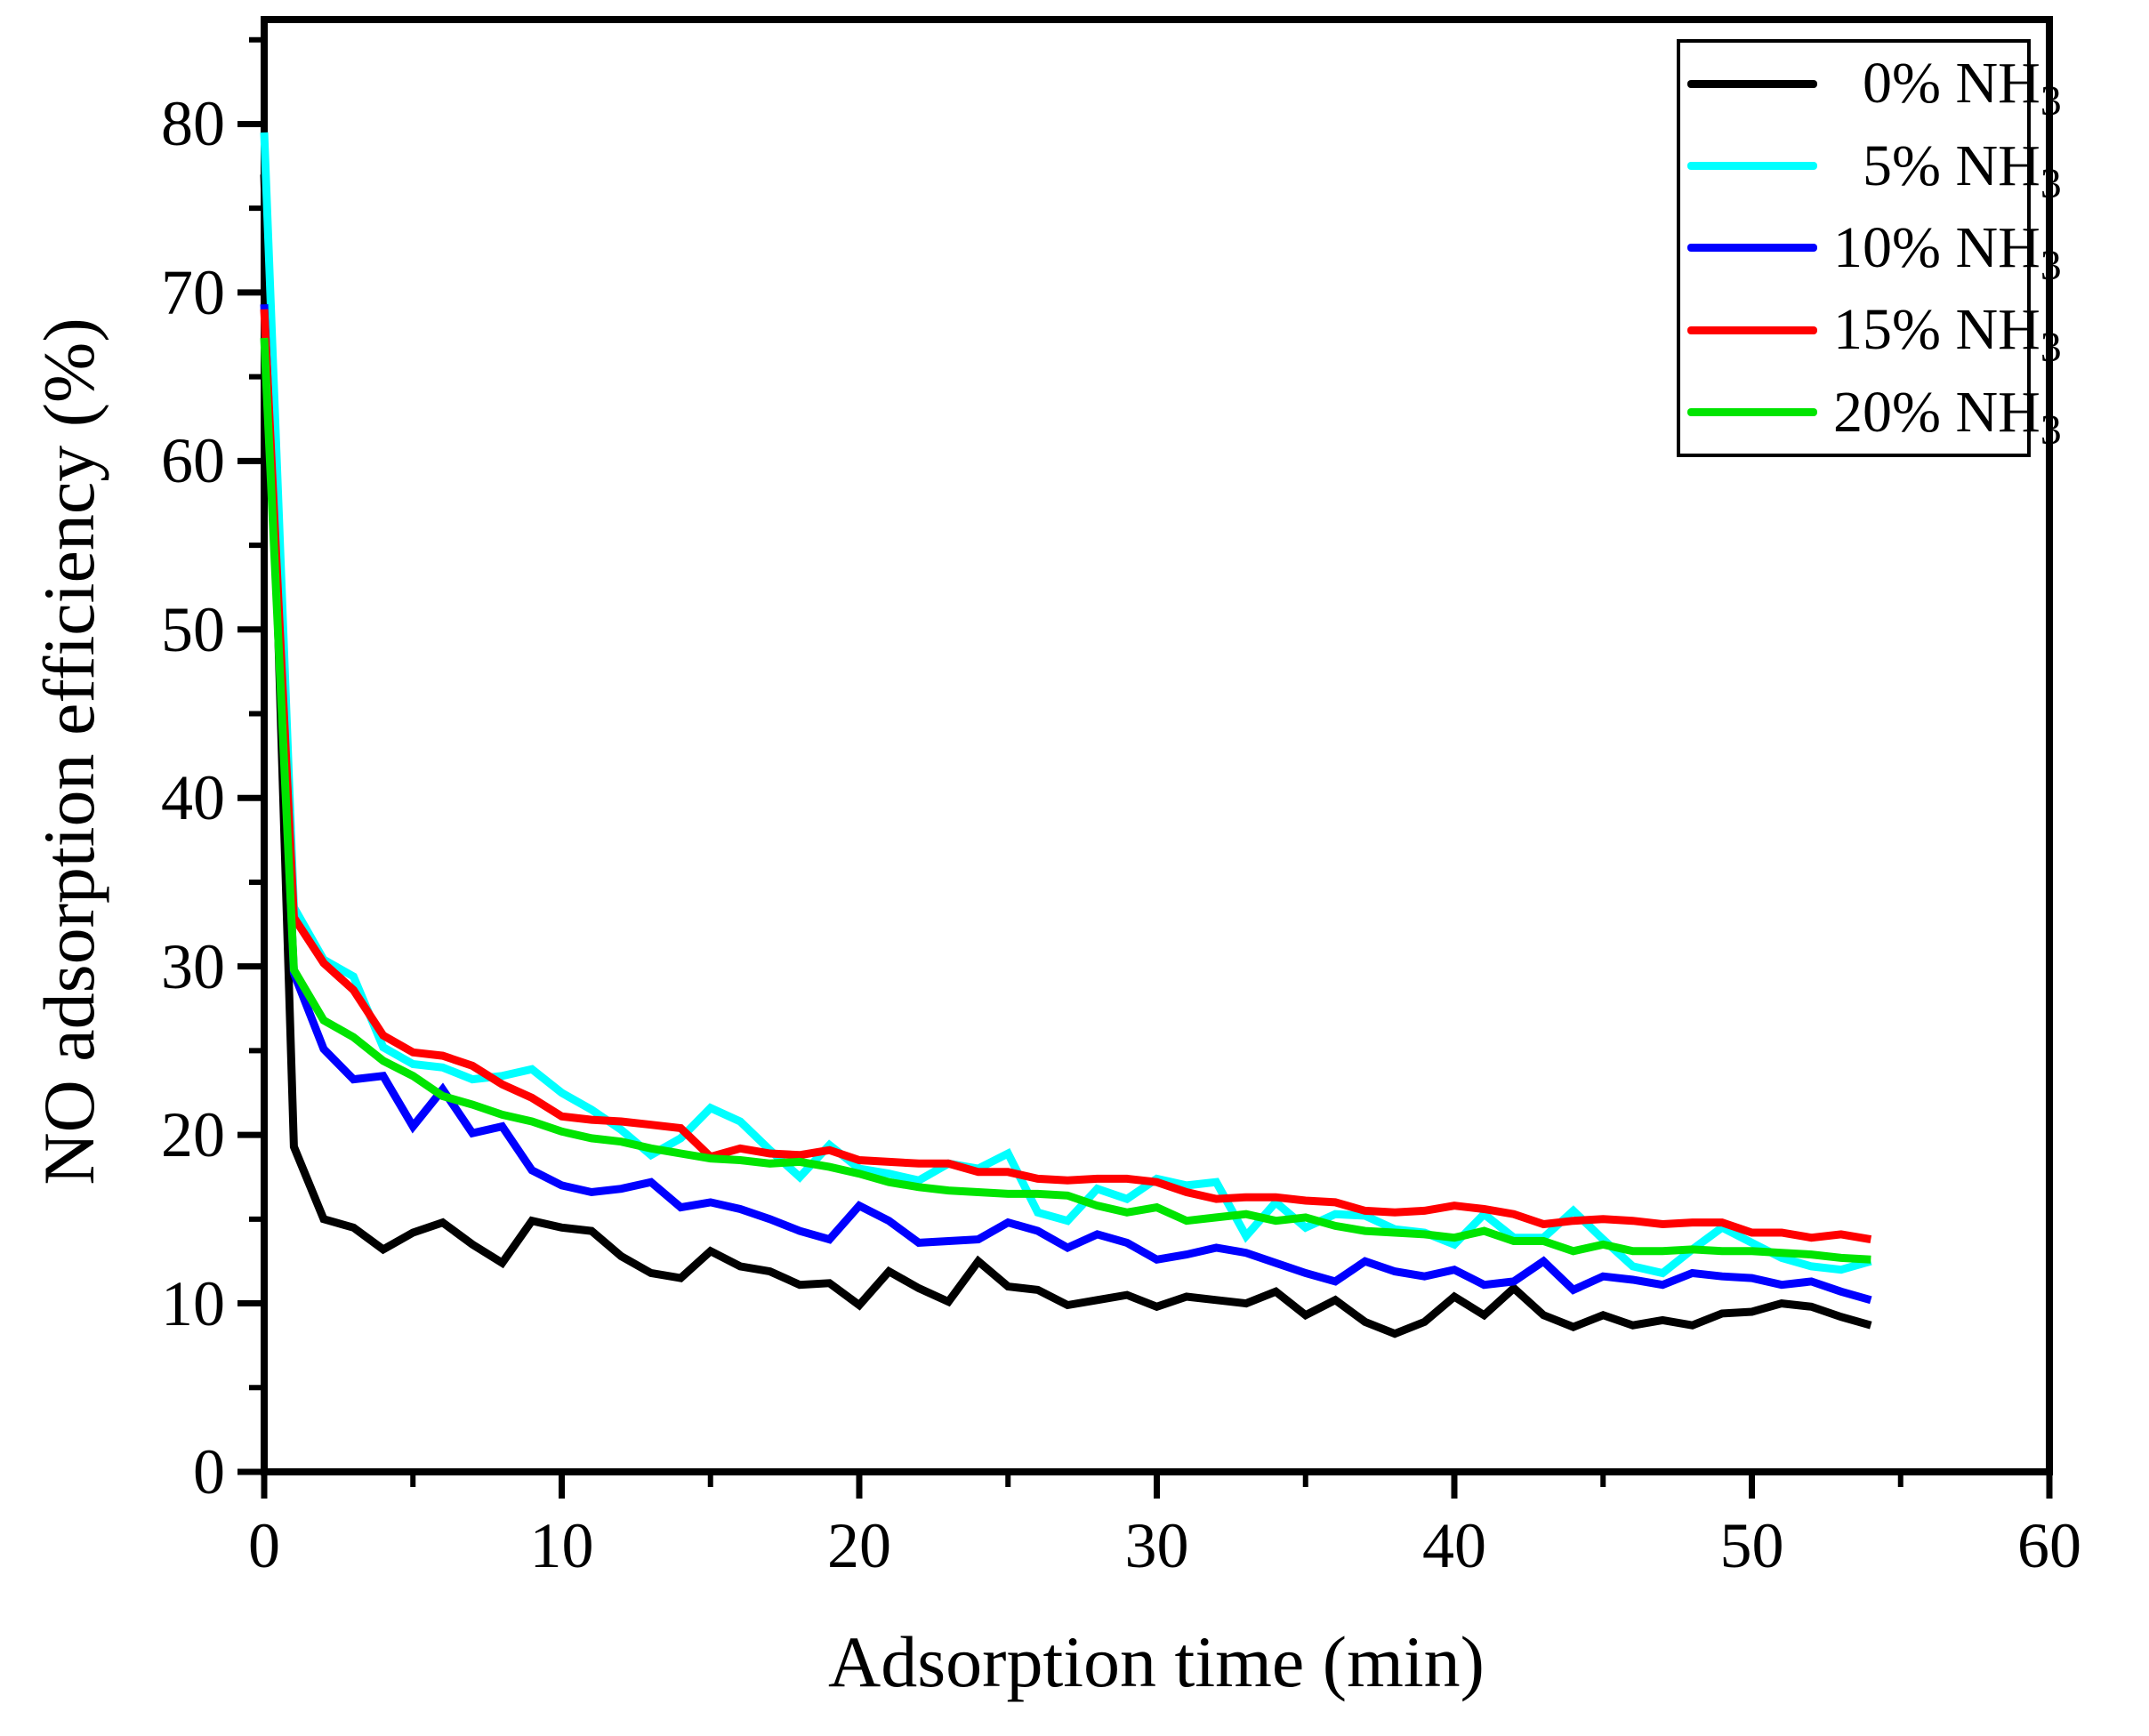  I want to click on legend-row-15pct: 15% NH3, so click(1871, 334).